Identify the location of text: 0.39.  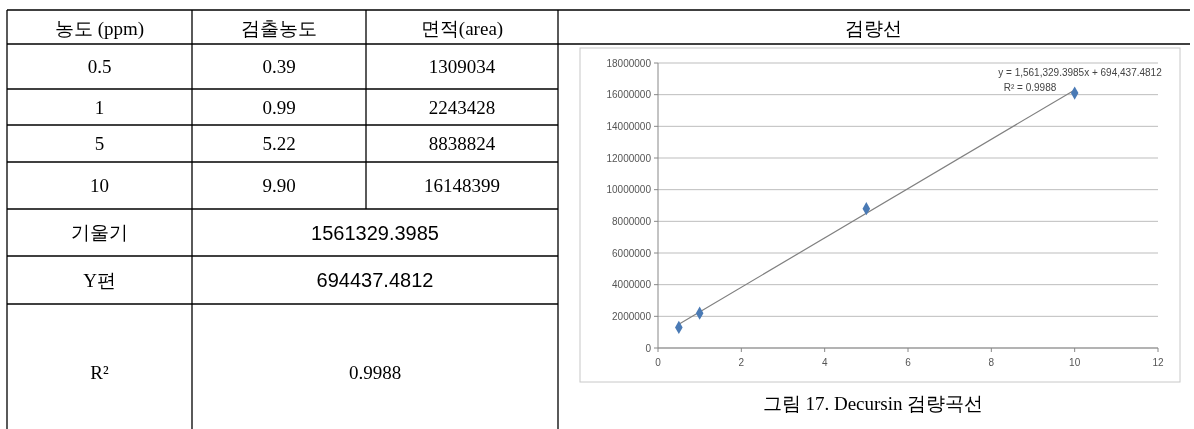
(279, 66).